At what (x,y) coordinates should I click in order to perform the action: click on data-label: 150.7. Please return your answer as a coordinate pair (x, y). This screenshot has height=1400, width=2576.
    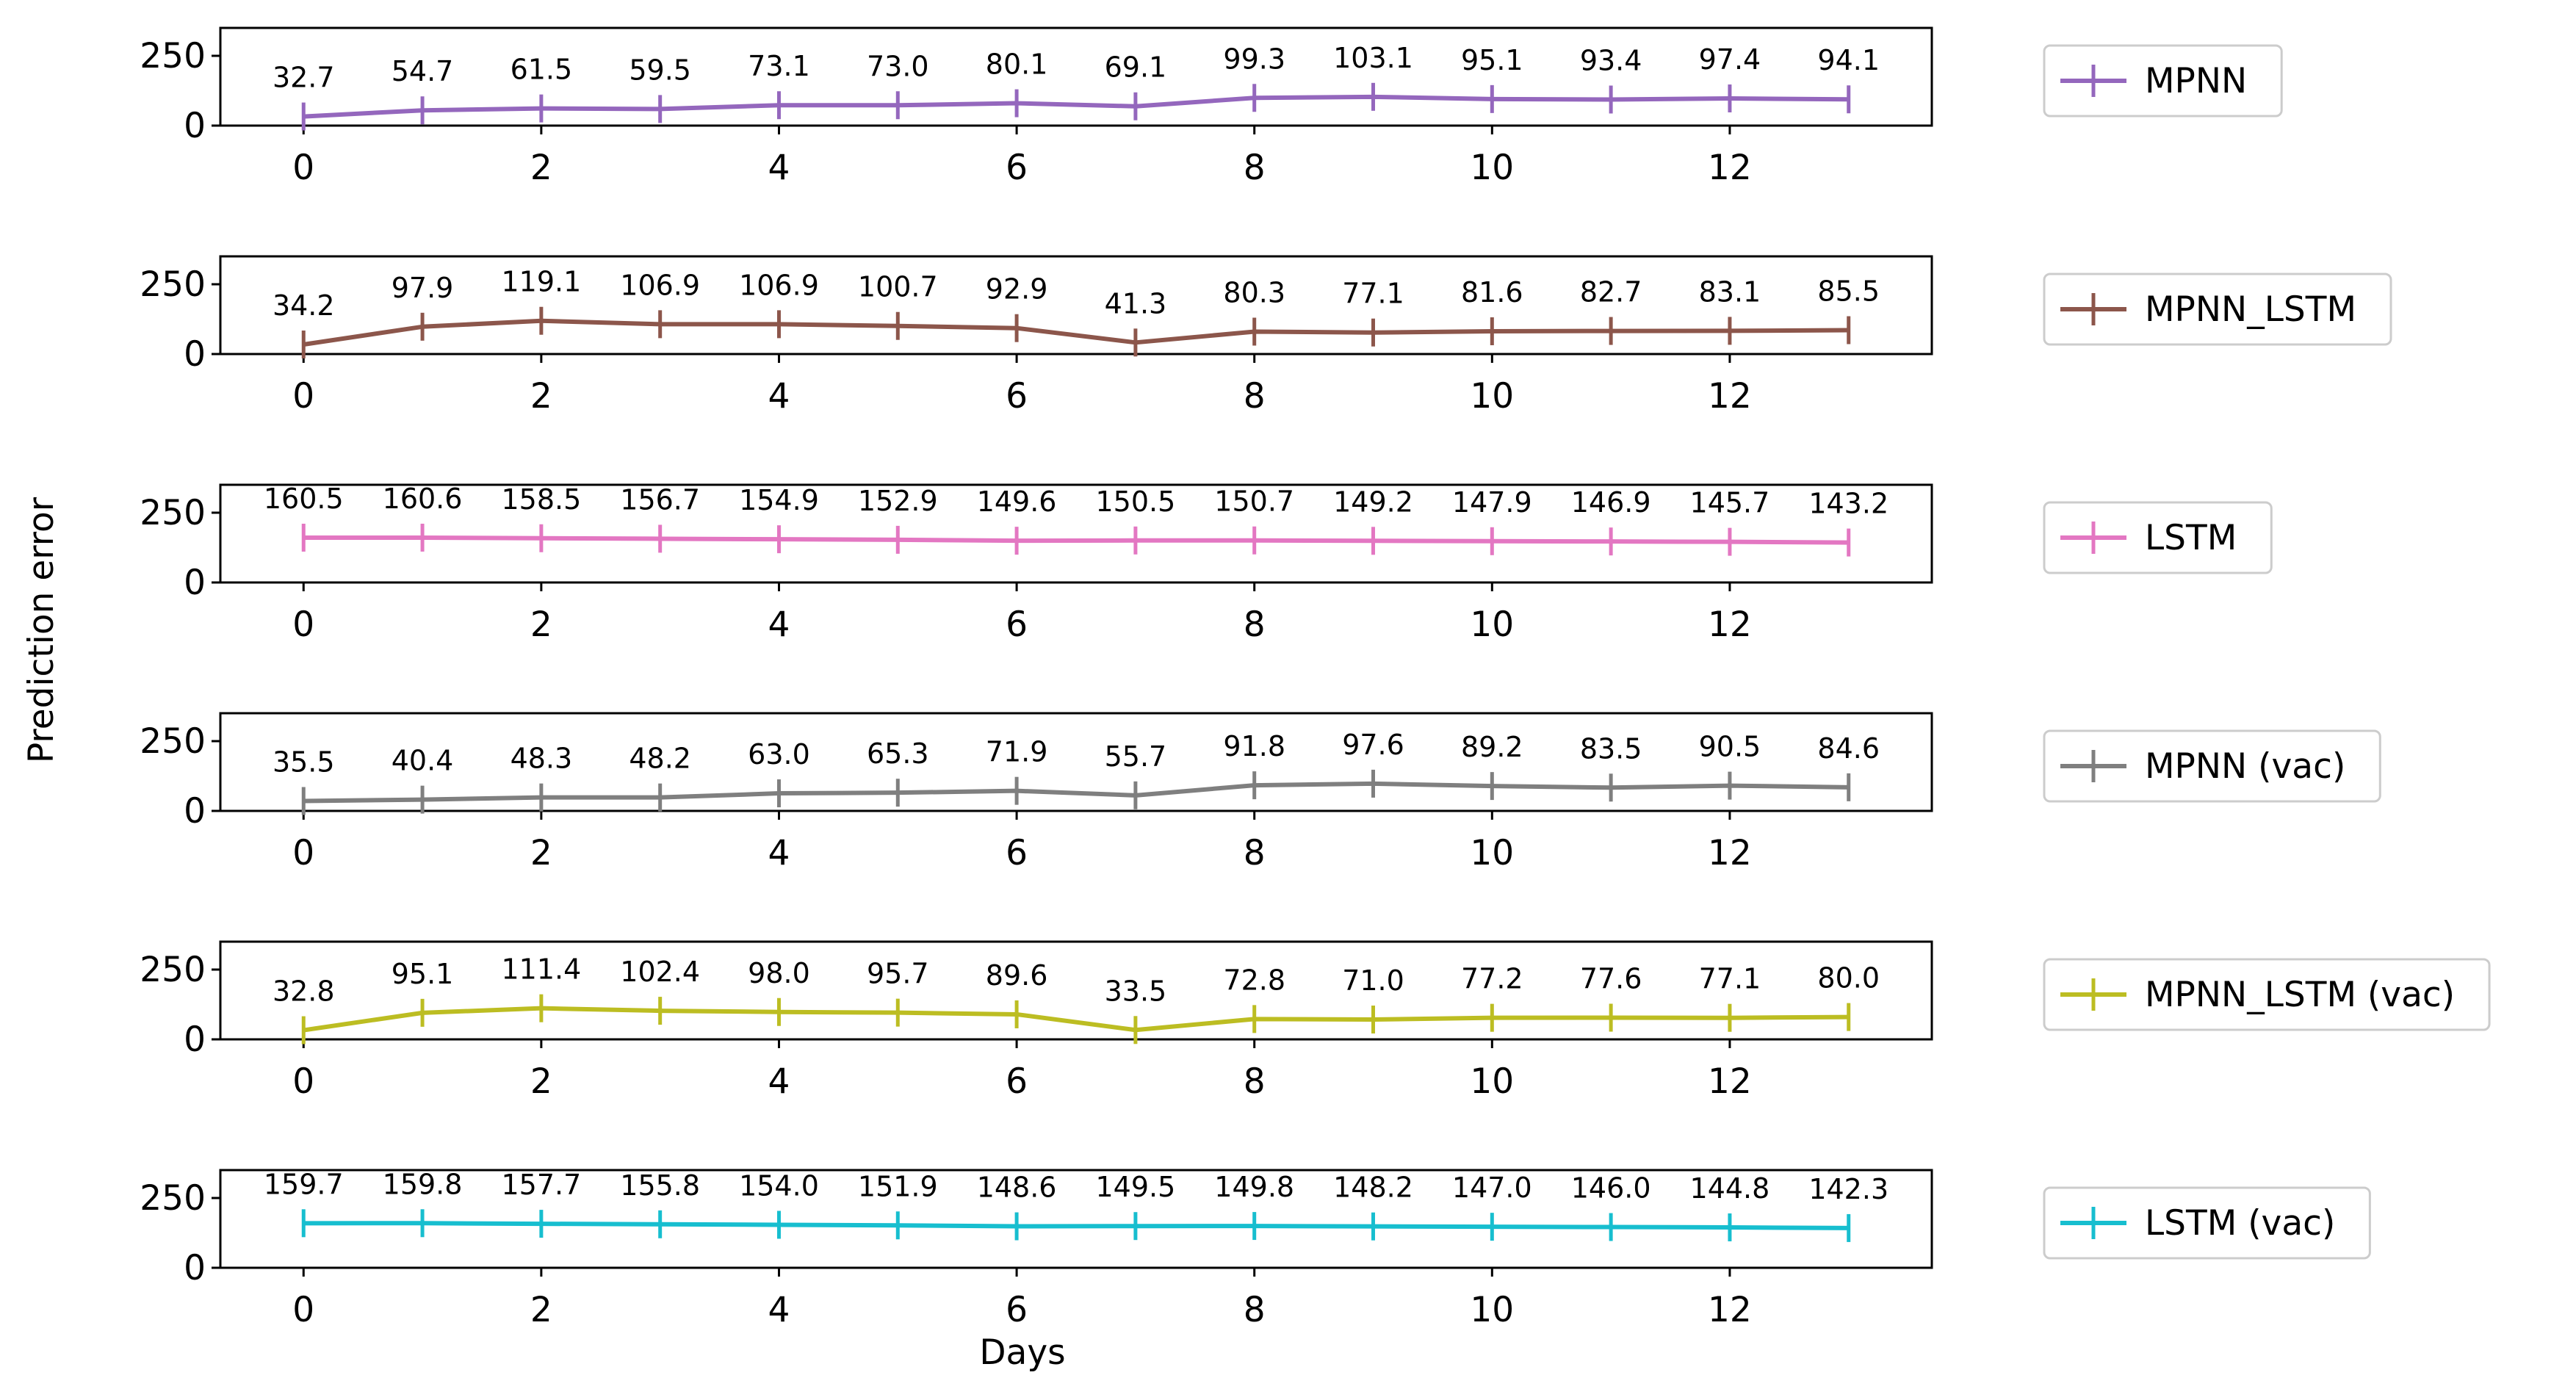
    Looking at the image, I should click on (1254, 502).